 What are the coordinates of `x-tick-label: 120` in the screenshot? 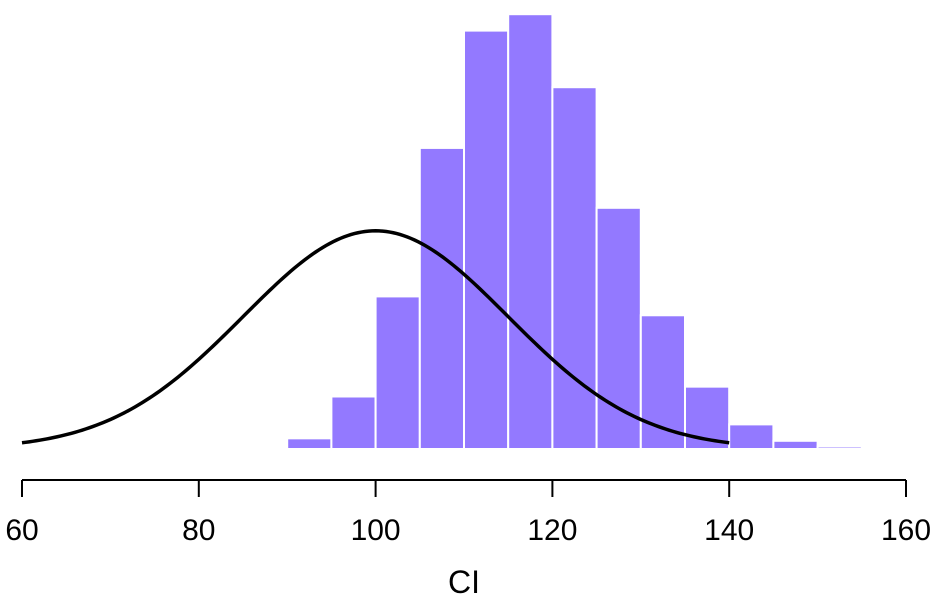 It's located at (552, 530).